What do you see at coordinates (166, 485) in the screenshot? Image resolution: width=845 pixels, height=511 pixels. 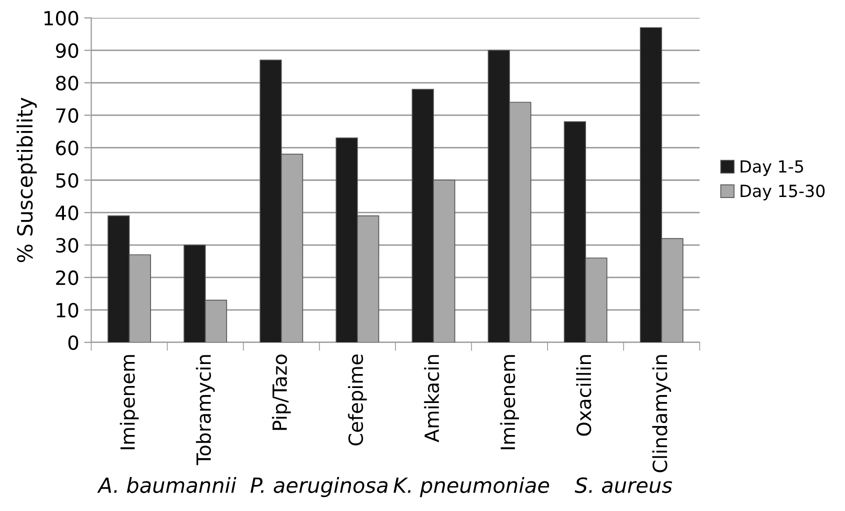 I see `text: A. baumannii` at bounding box center [166, 485].